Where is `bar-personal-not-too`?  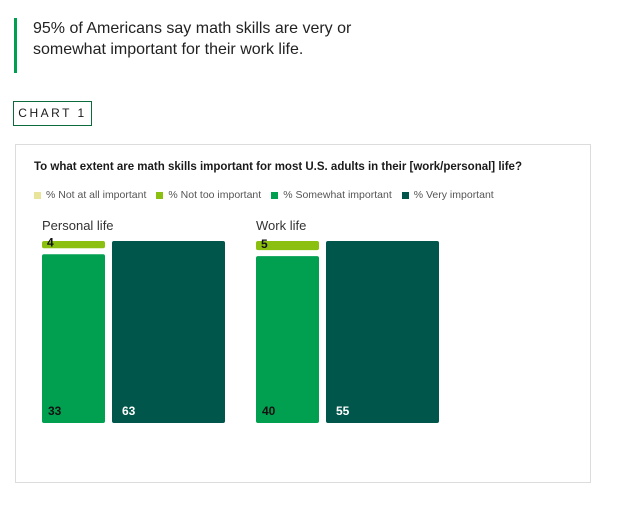 bar-personal-not-too is located at coordinates (73, 245).